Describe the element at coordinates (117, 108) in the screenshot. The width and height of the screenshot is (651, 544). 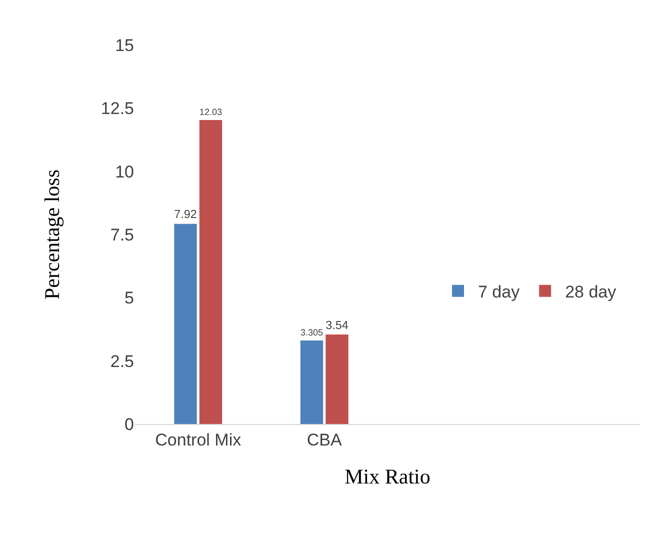
I see `y-tick-label: 12.5` at that location.